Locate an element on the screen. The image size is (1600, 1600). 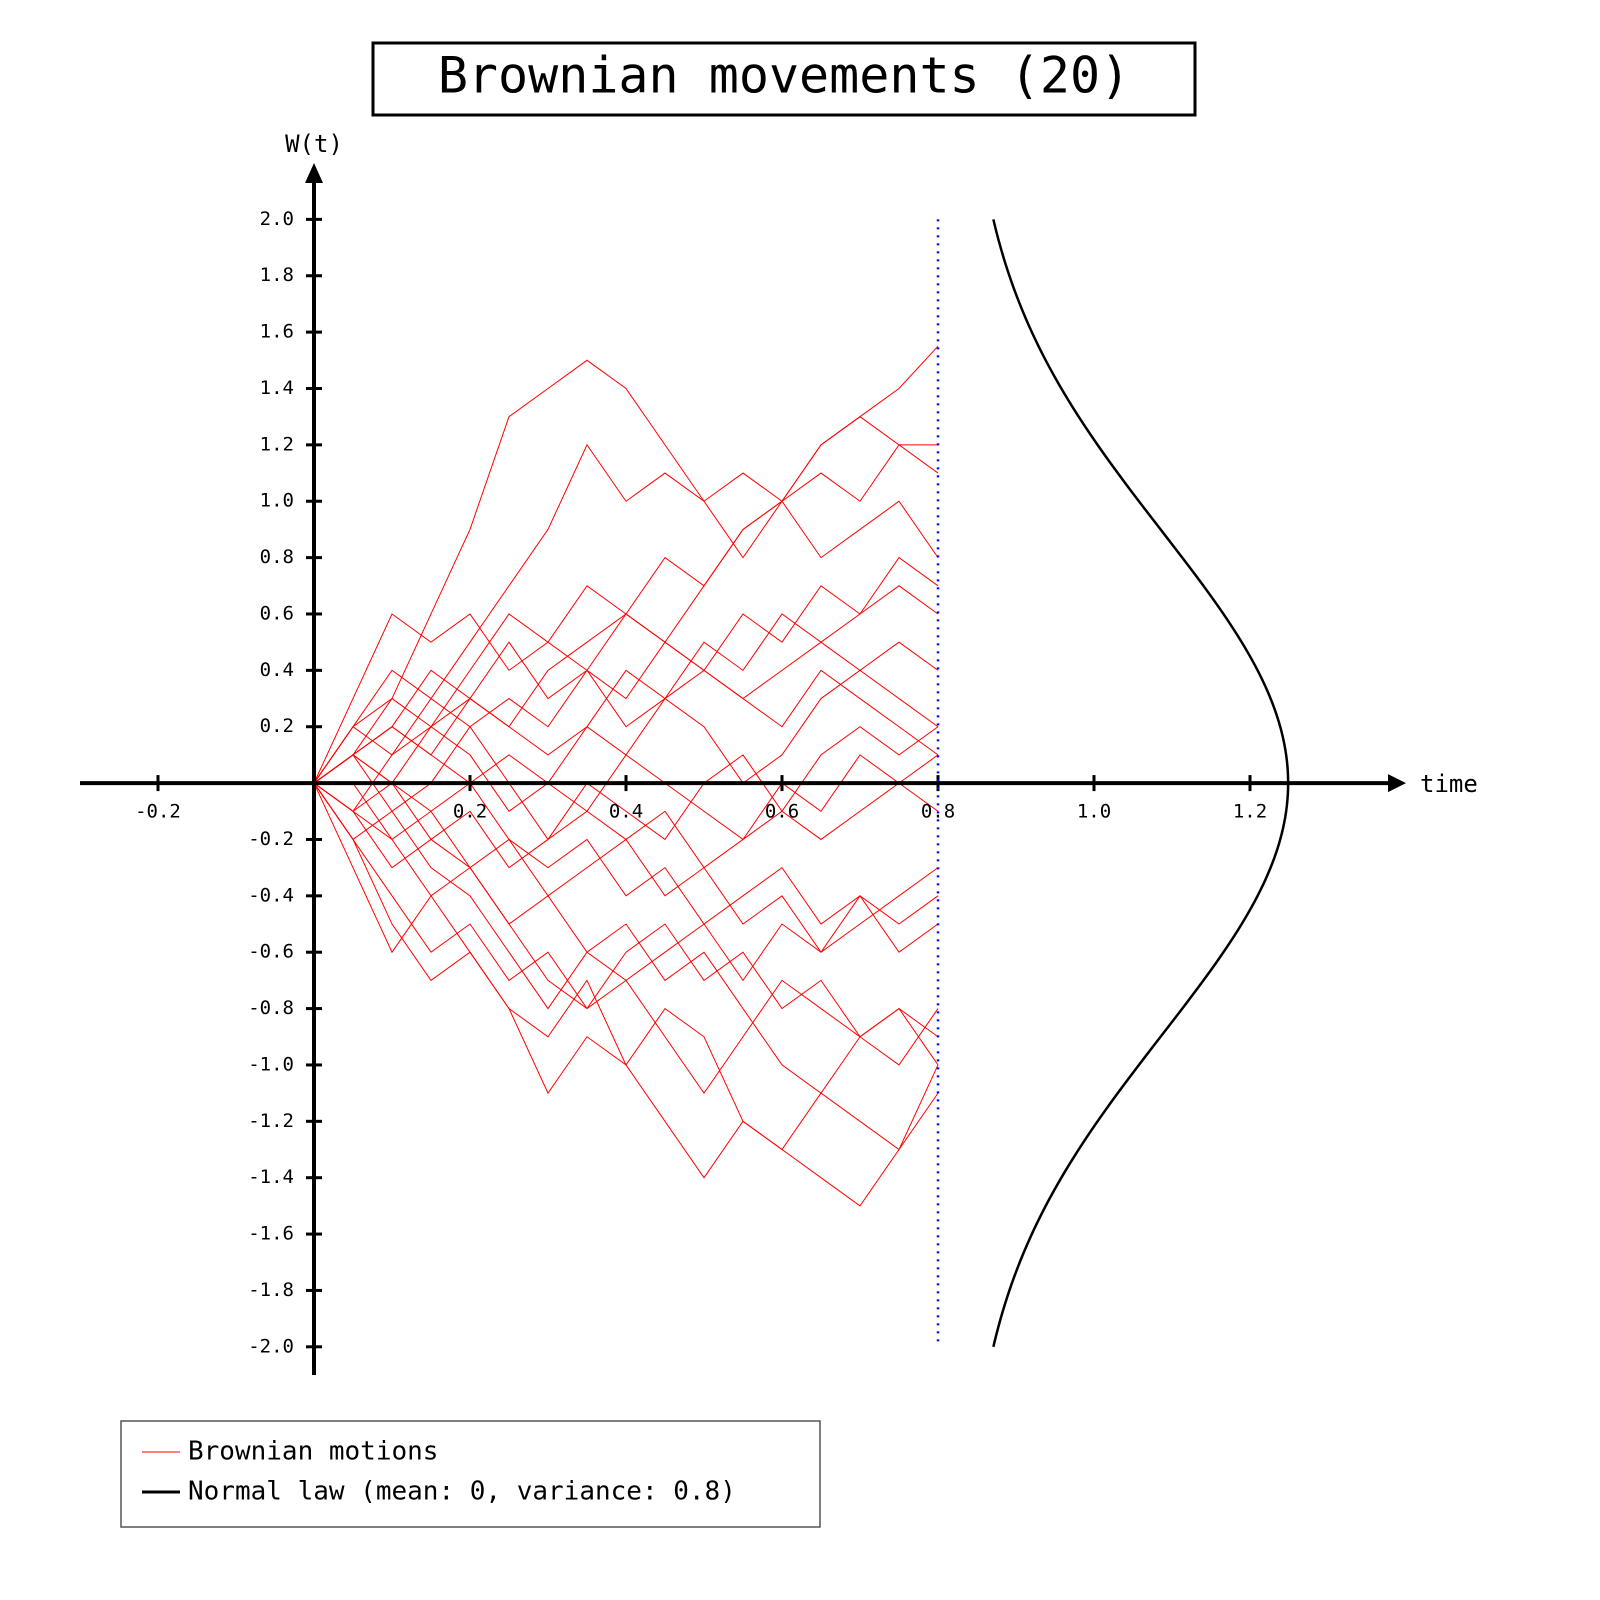
y-tick-label: -0.8 is located at coordinates (271, 1008).